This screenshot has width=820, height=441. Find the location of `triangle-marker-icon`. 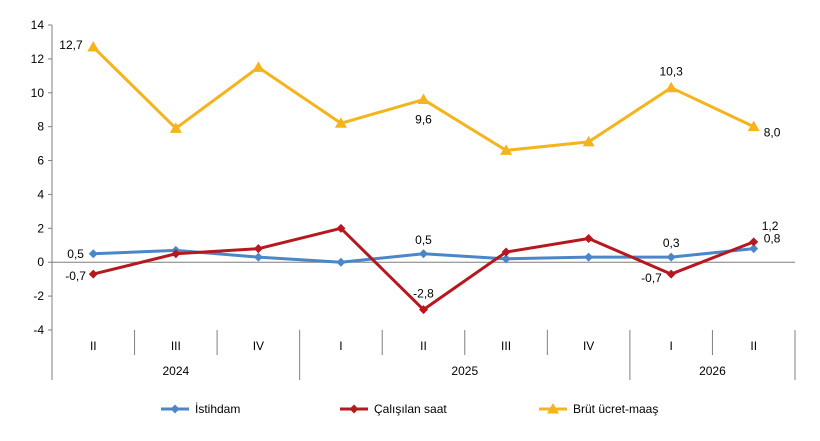

triangle-marker-icon is located at coordinates (553, 408).